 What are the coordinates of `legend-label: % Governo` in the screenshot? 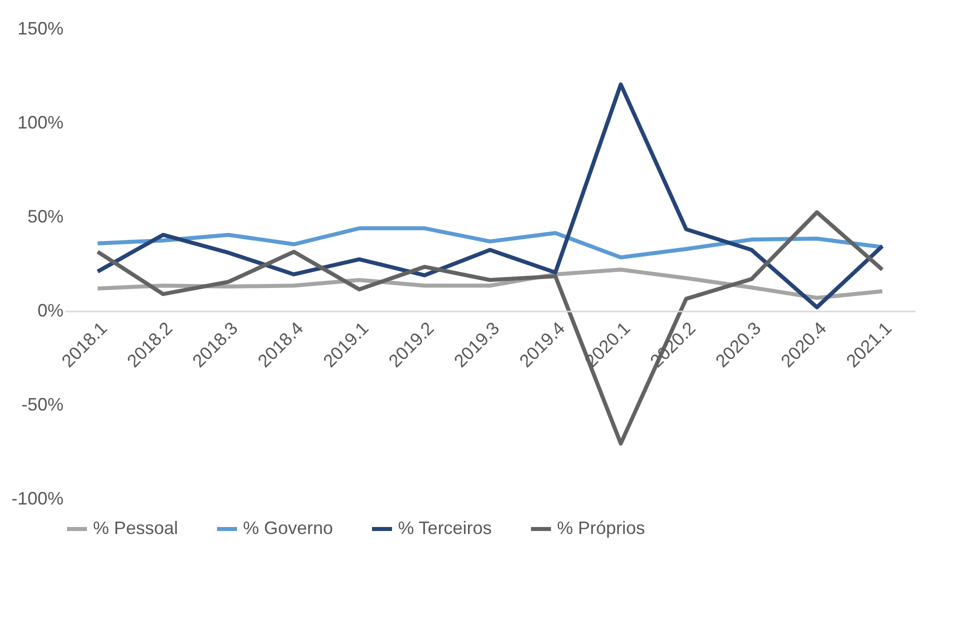 It's located at (288, 528).